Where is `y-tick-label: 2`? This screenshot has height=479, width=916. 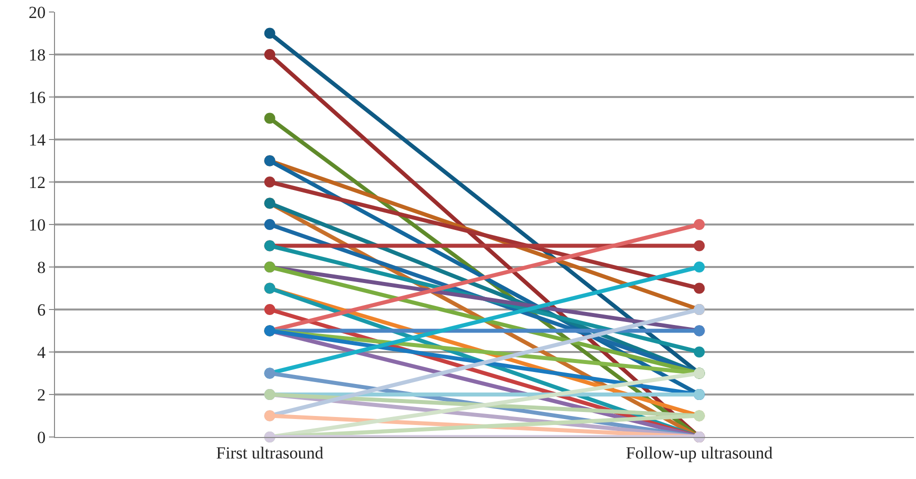 y-tick-label: 2 is located at coordinates (41, 394).